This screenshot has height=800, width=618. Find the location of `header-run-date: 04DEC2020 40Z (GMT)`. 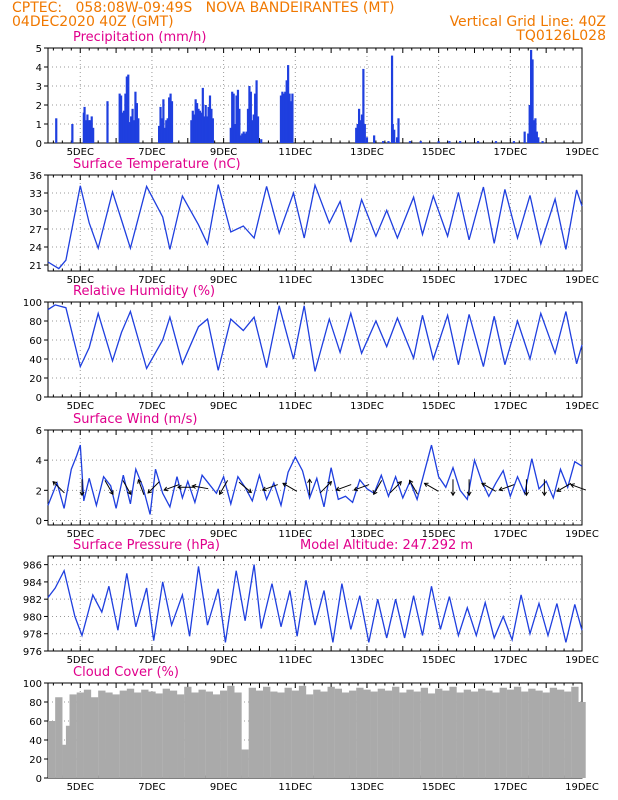

header-run-date: 04DEC2020 40Z (GMT) is located at coordinates (93, 22).